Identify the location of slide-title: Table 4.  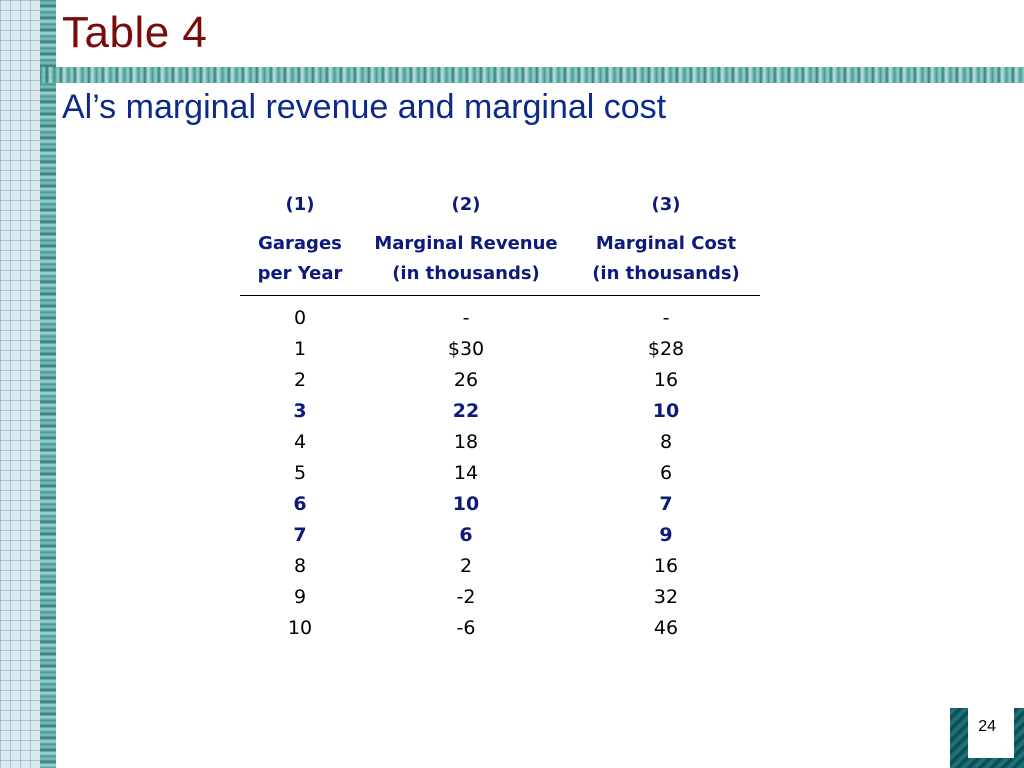
(135, 32).